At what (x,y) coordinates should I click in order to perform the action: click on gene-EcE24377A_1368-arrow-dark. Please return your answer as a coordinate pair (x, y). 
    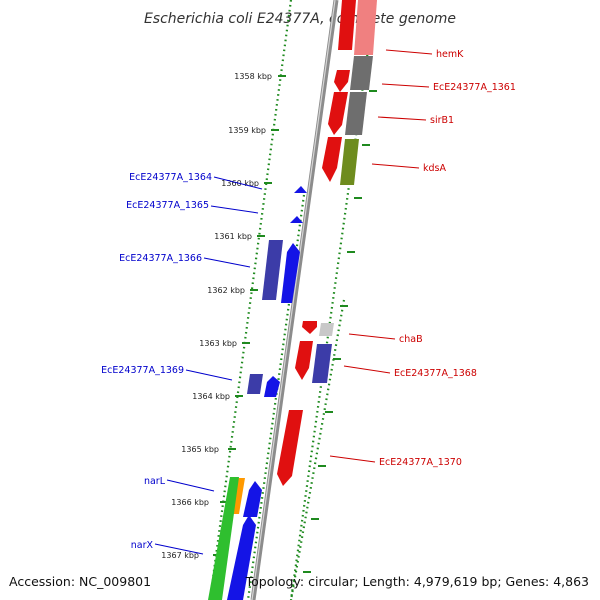
    Looking at the image, I should click on (322, 363).